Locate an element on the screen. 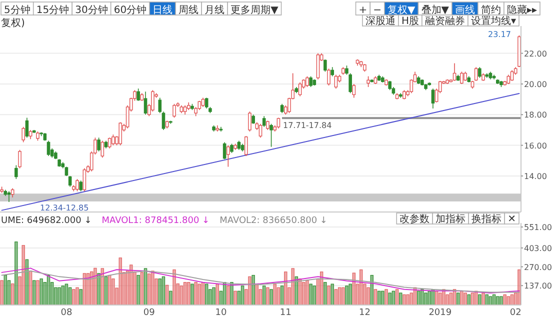 Image resolution: width=557 pixels, height=321 pixels. x-tick-label: 10 is located at coordinates (221, 313).